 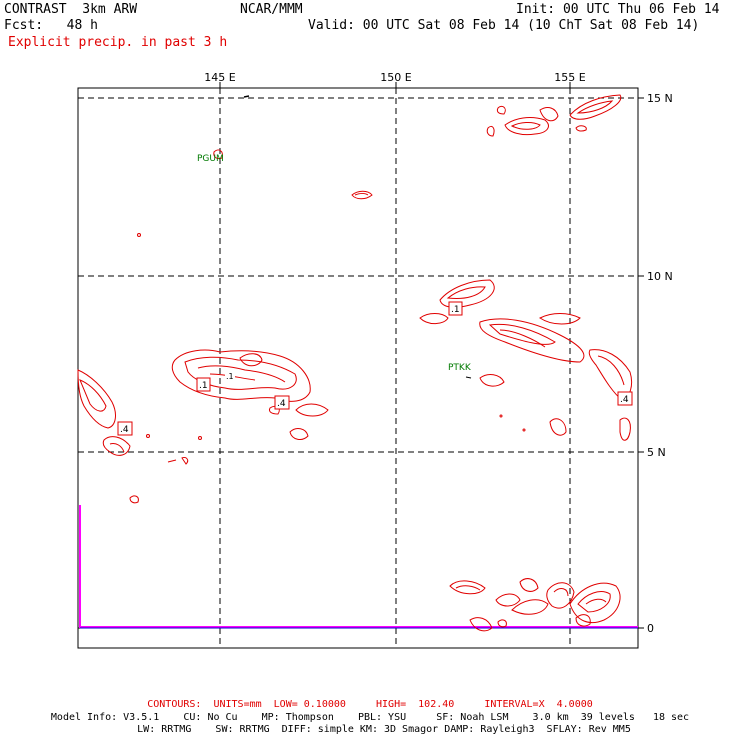 I want to click on station-ptkk: PTKK, so click(x=460, y=368).